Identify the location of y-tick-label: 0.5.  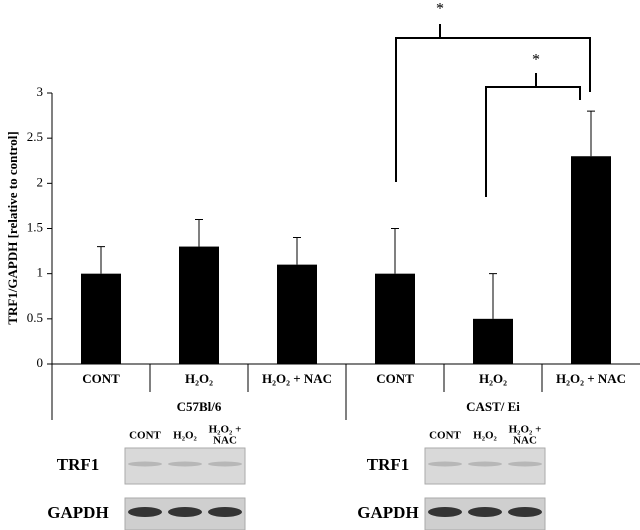
(35, 317).